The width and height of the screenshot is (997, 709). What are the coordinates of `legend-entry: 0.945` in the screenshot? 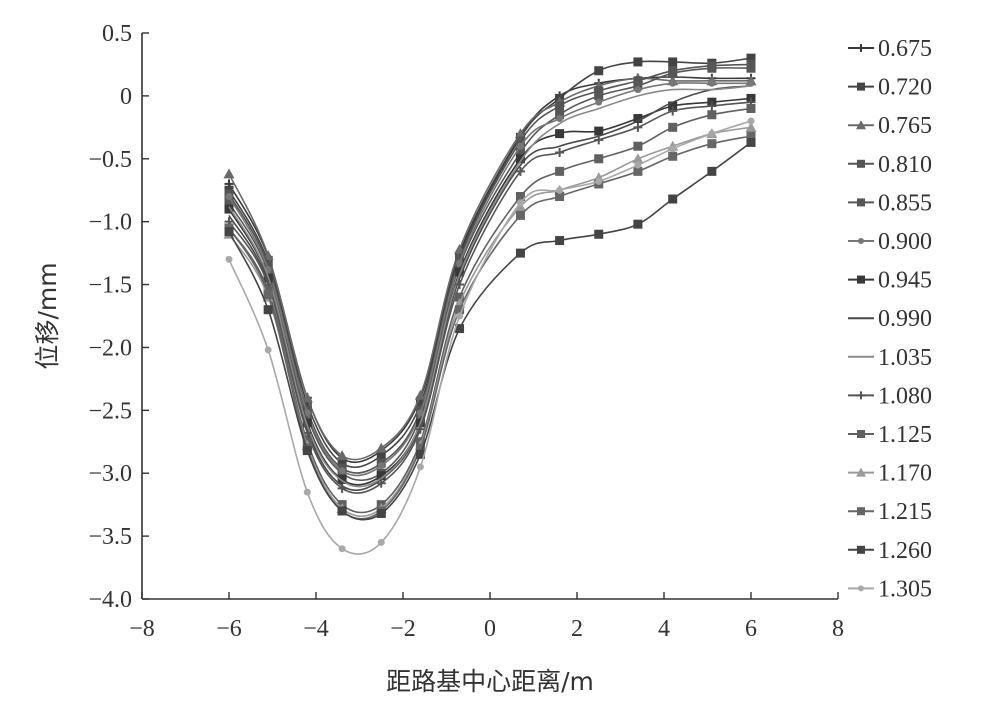 It's located at (890, 281).